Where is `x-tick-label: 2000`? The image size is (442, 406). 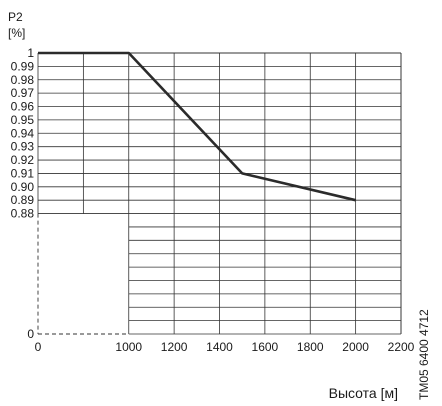
x-tick-label: 2000 is located at coordinates (355, 347).